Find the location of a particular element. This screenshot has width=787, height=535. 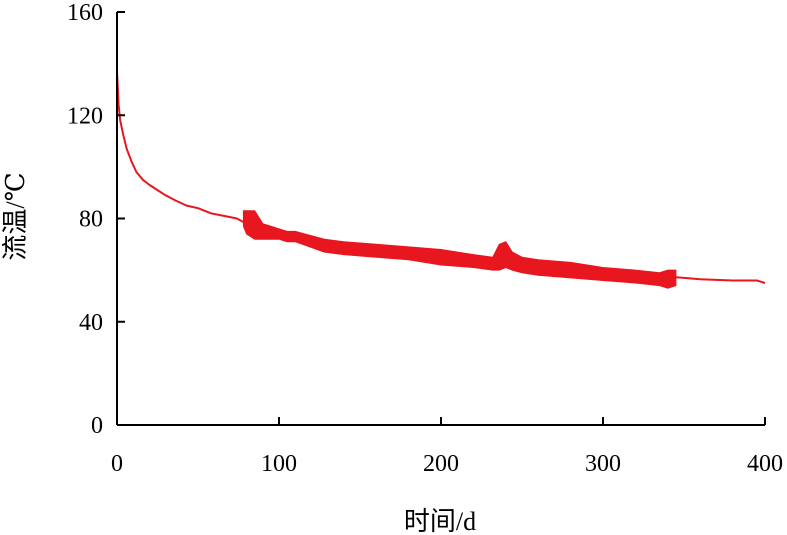

y-tick-label: 80 is located at coordinates (91, 220).